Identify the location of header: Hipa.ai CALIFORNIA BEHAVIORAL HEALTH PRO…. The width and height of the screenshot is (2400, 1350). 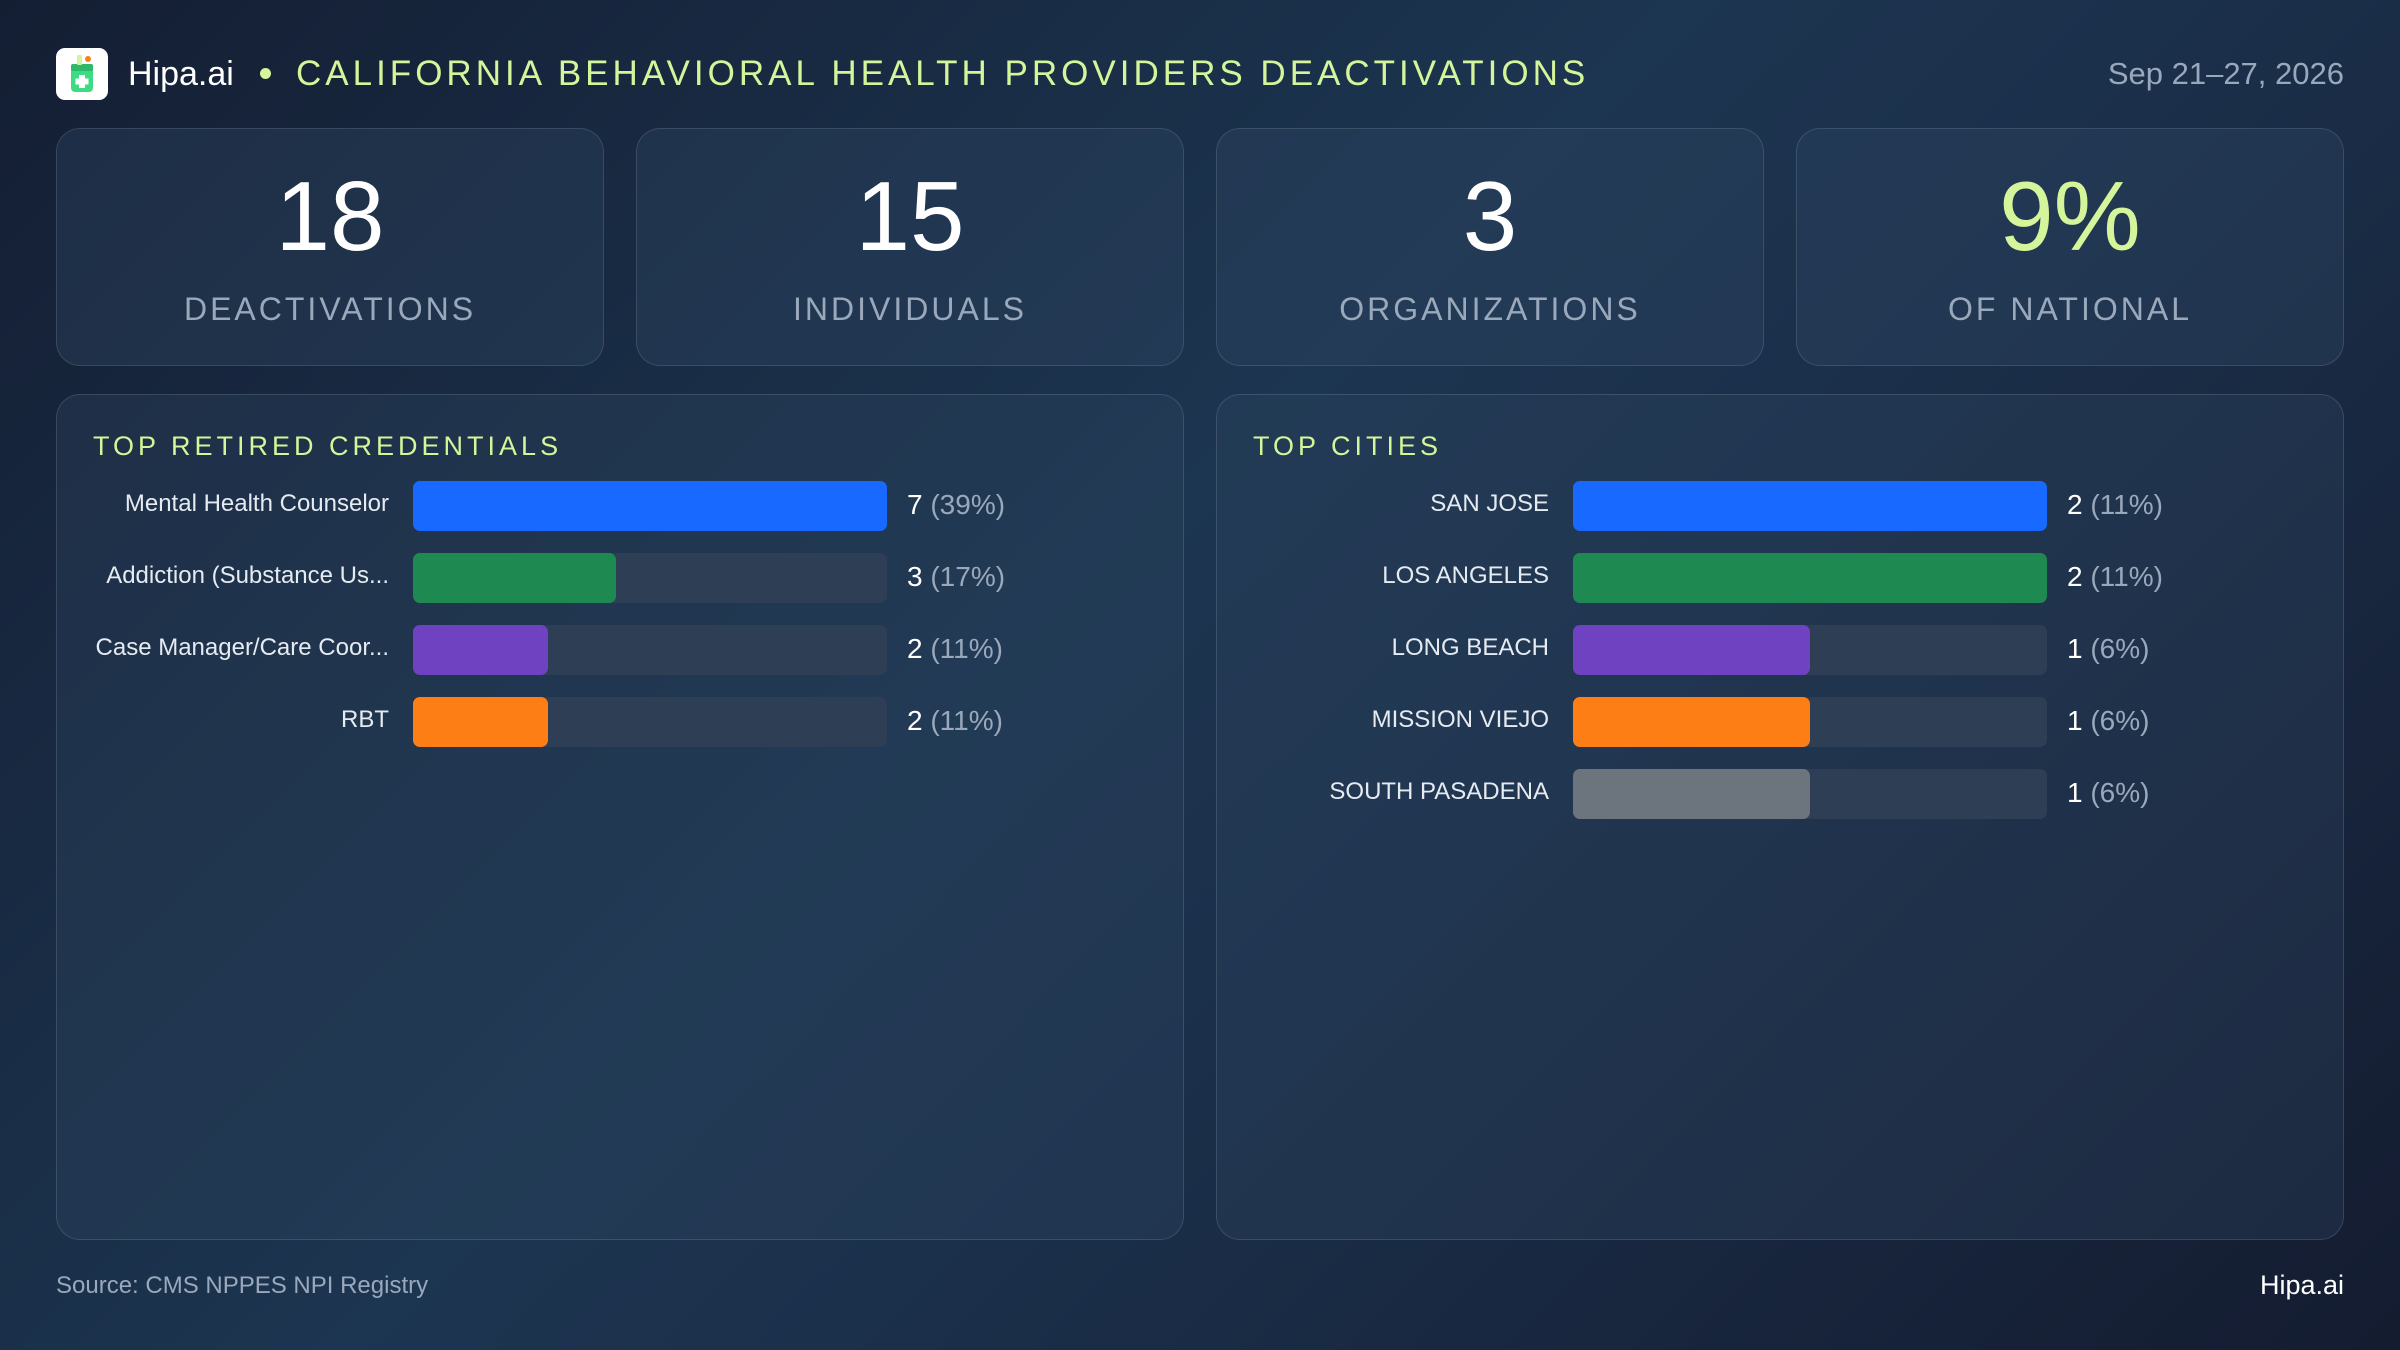
(1200, 74).